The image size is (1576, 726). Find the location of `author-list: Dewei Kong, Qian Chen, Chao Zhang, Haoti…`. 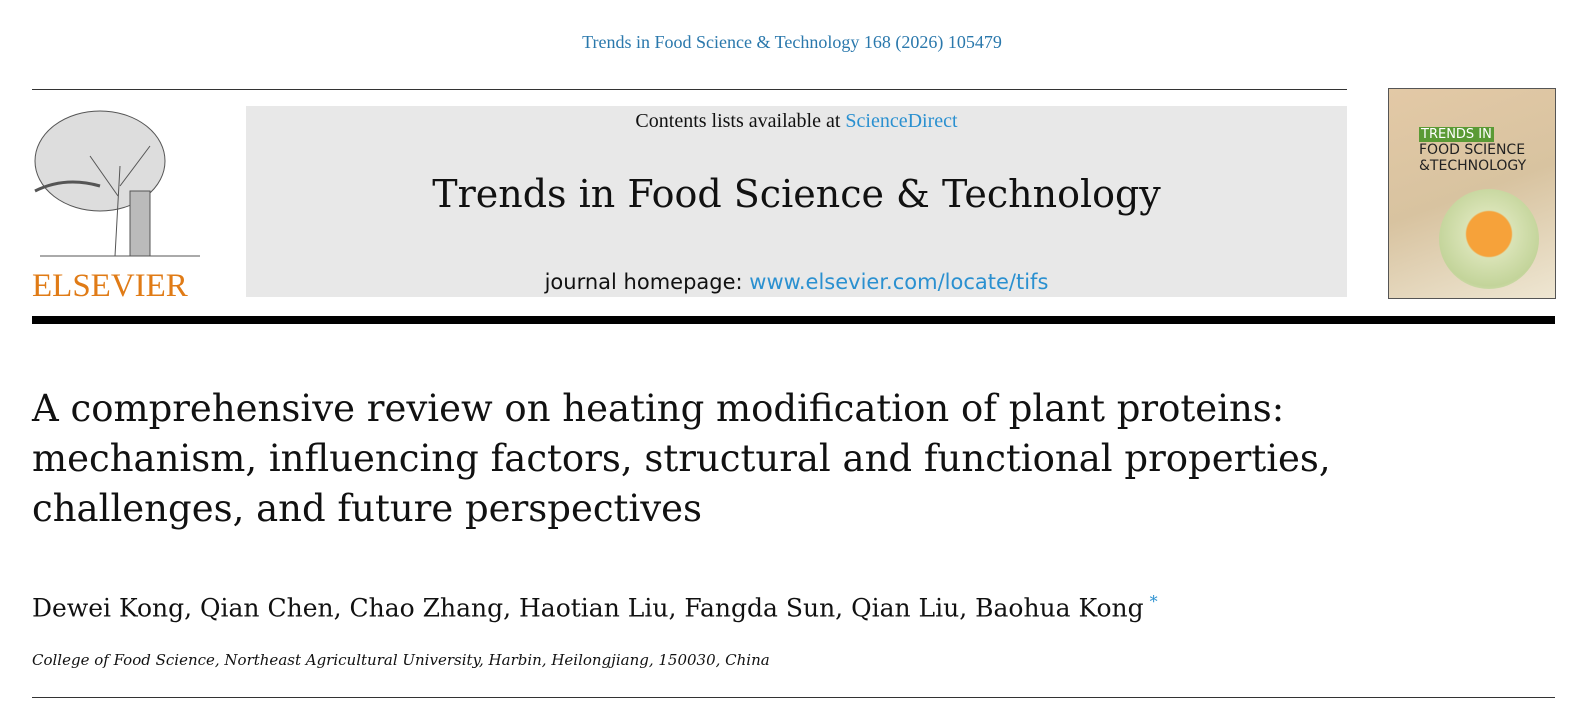

author-list: Dewei Kong, Qian Chen, Chao Zhang, Haoti… is located at coordinates (595, 607).